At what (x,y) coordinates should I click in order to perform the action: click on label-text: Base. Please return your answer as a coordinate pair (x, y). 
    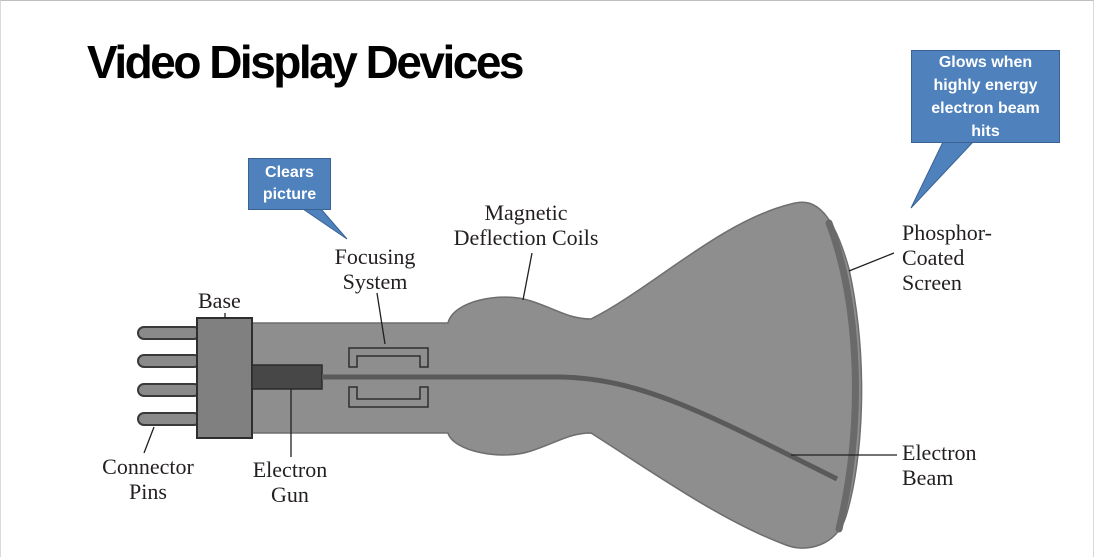
    Looking at the image, I should click on (219, 300).